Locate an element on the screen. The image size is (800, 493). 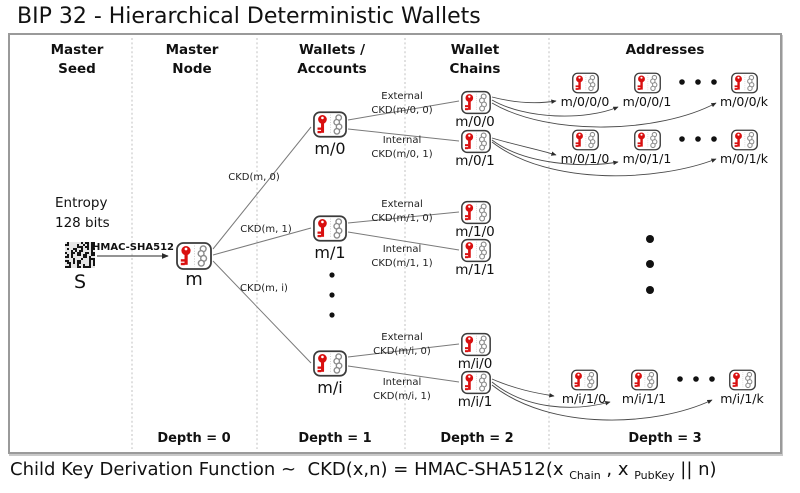
internal-ckd-m1-label: Internal CKD(m/1, 1) is located at coordinates (402, 256).